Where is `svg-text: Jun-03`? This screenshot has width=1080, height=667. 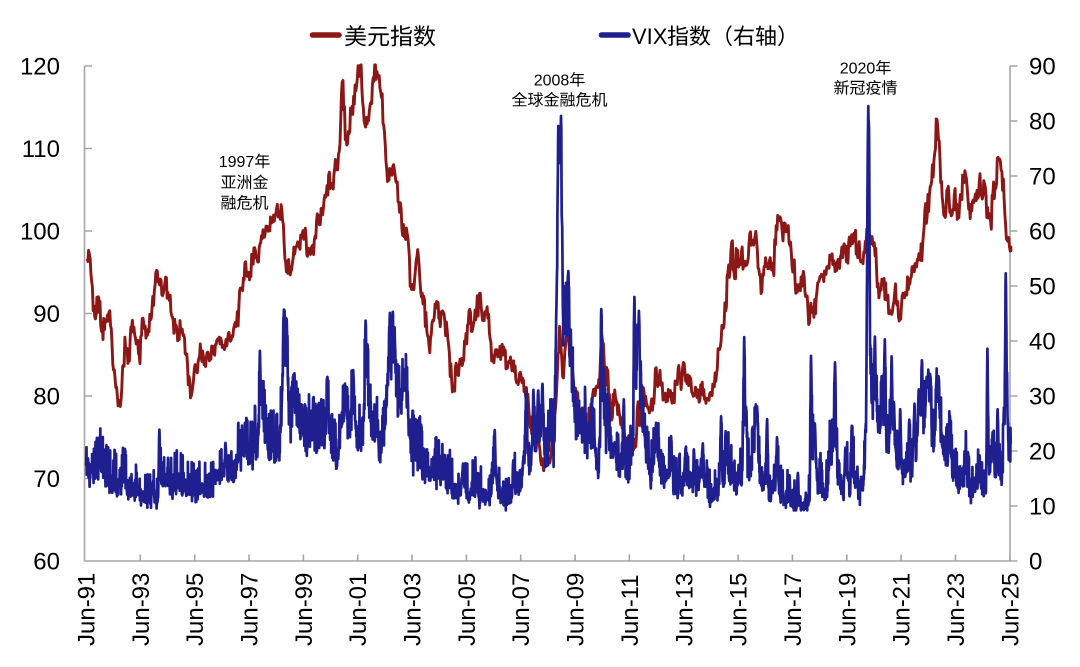
svg-text: Jun-03 is located at coordinates (413, 609).